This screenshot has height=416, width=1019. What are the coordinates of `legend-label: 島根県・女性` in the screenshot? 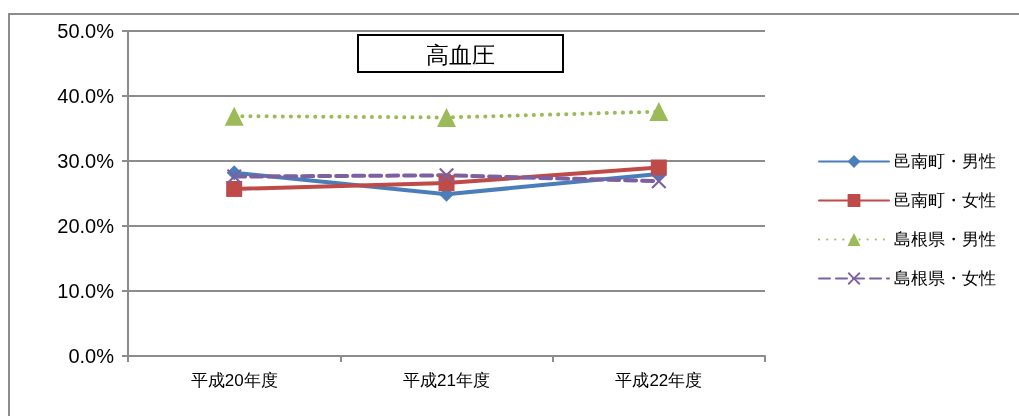 It's located at (945, 278).